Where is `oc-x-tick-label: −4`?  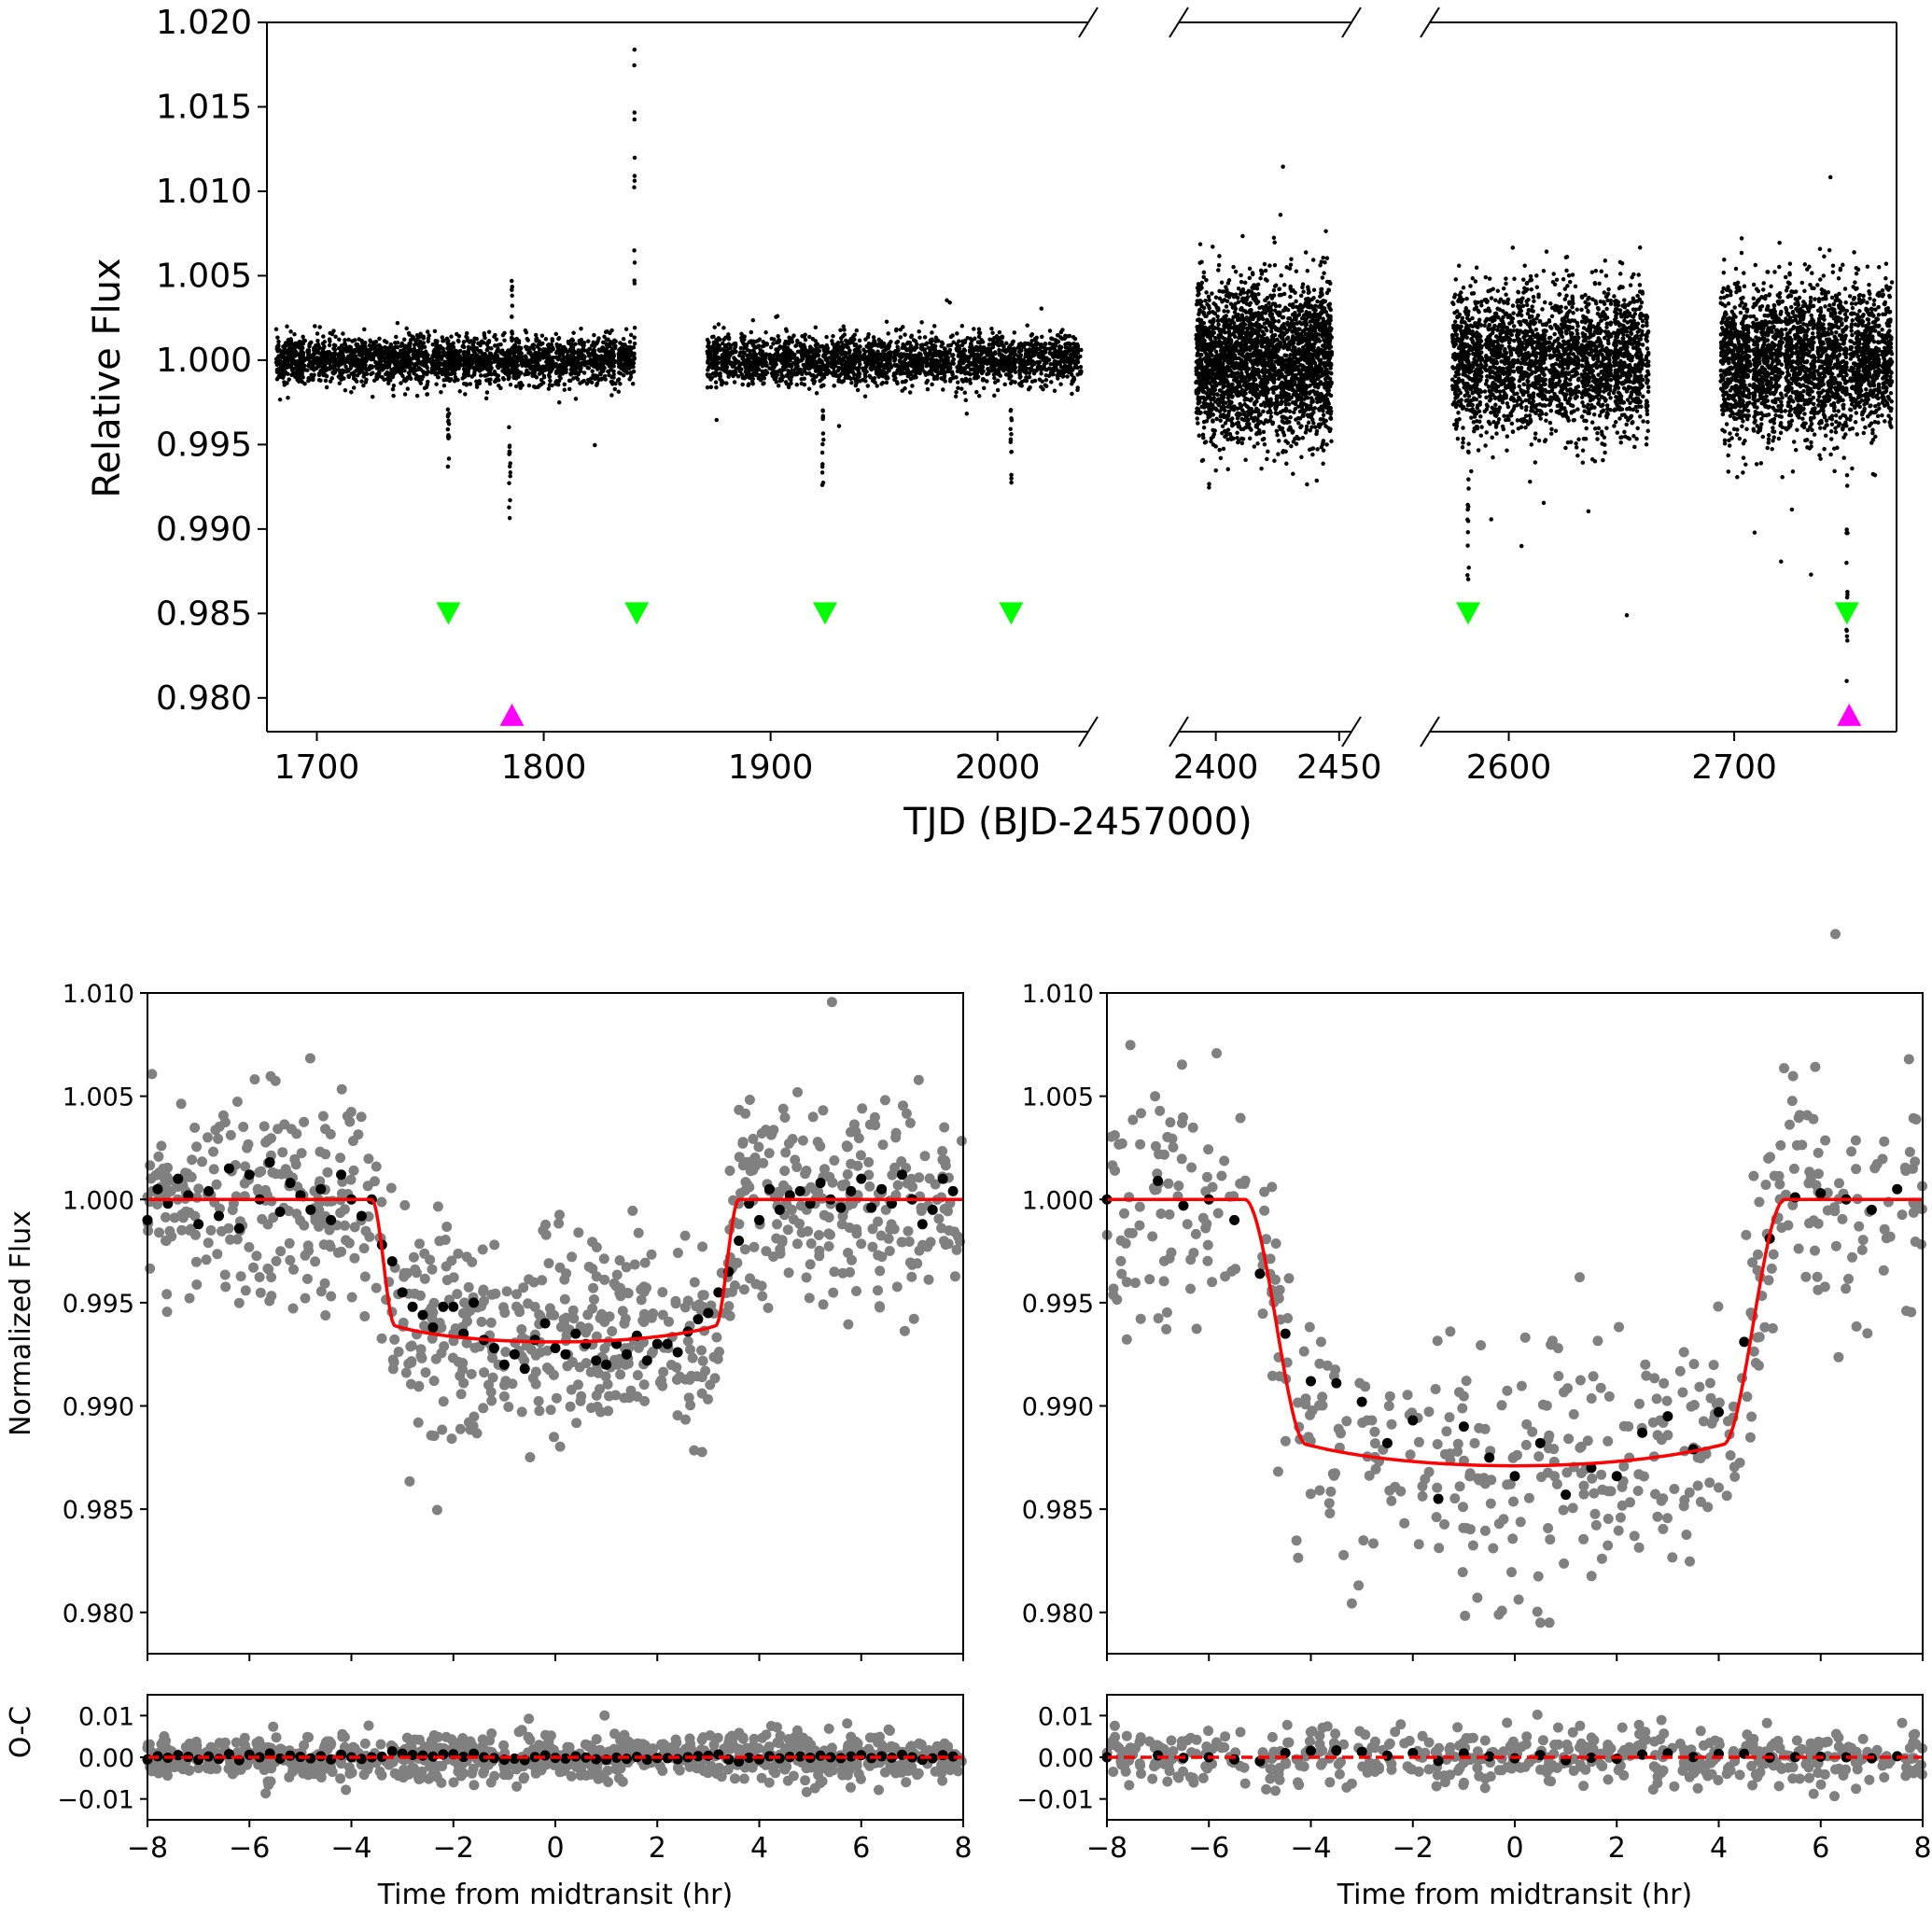
oc-x-tick-label: −4 is located at coordinates (350, 1849).